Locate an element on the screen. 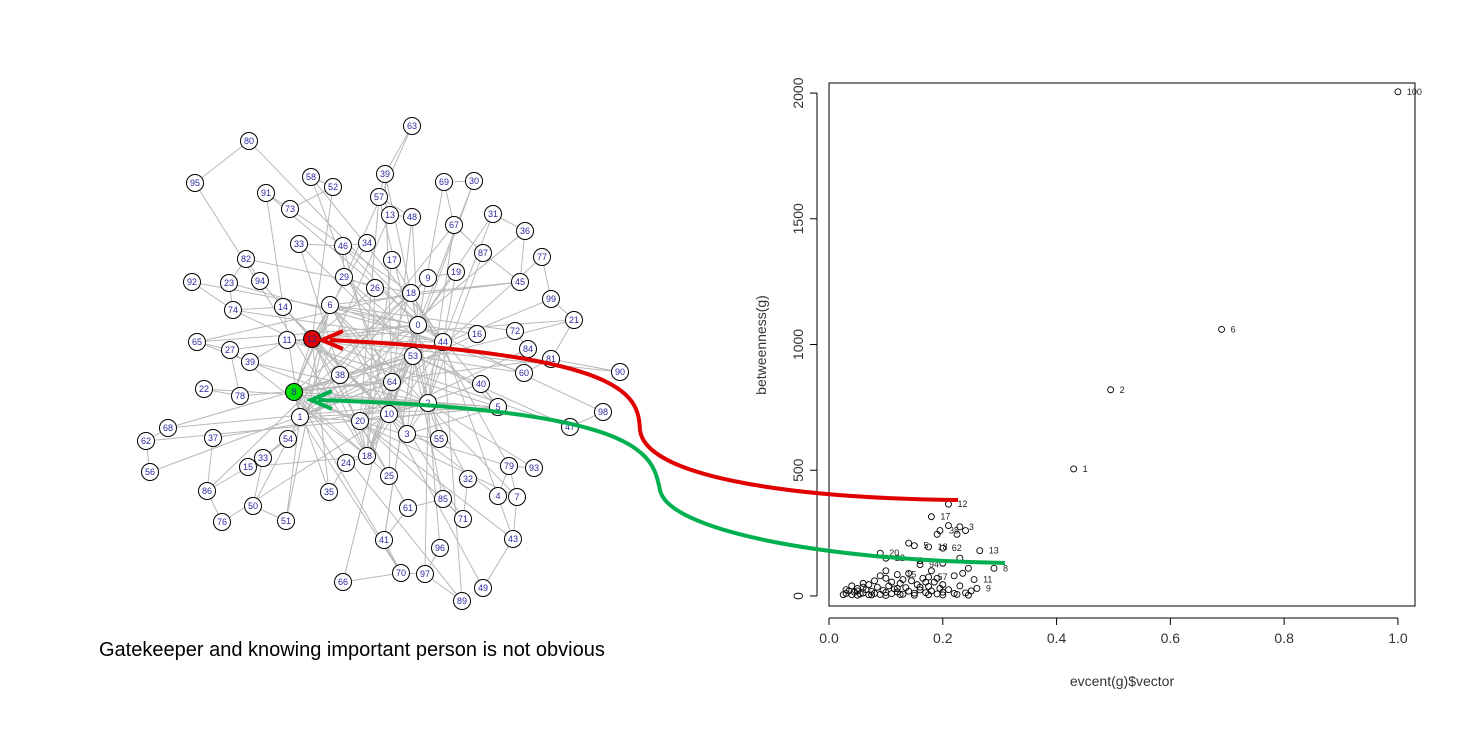 The image size is (1459, 736). network-node: 7 is located at coordinates (517, 497).